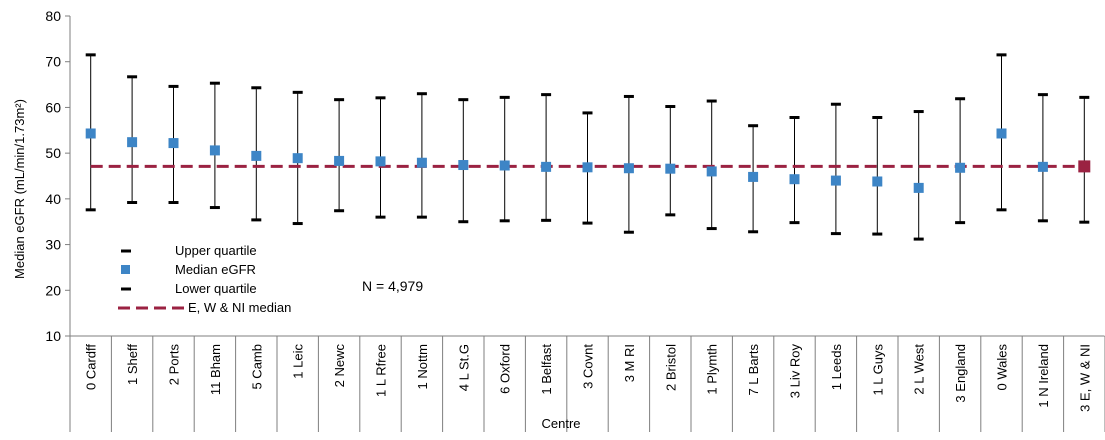 The width and height of the screenshot is (1105, 440). What do you see at coordinates (53, 245) in the screenshot?
I see `y-tick-label: 30` at bounding box center [53, 245].